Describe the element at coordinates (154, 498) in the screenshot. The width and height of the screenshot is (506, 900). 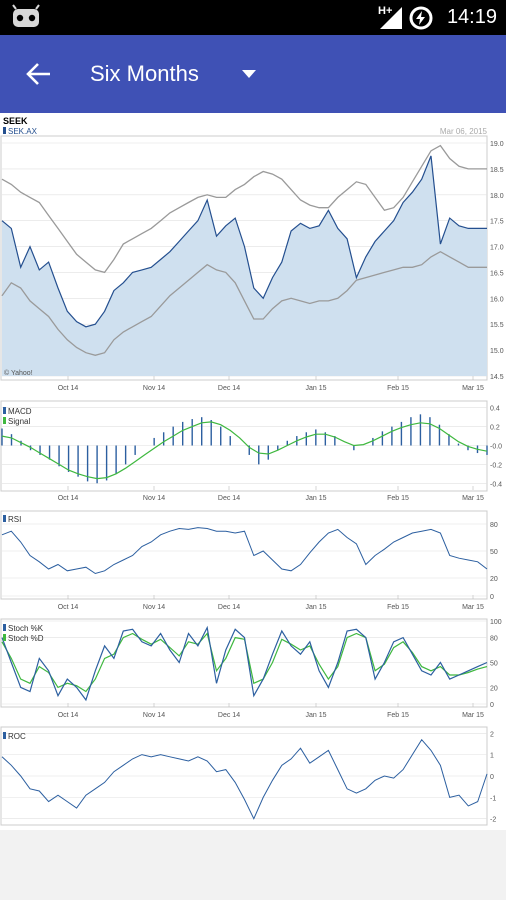
I see `macd-x-tick-label: Nov 14` at that location.